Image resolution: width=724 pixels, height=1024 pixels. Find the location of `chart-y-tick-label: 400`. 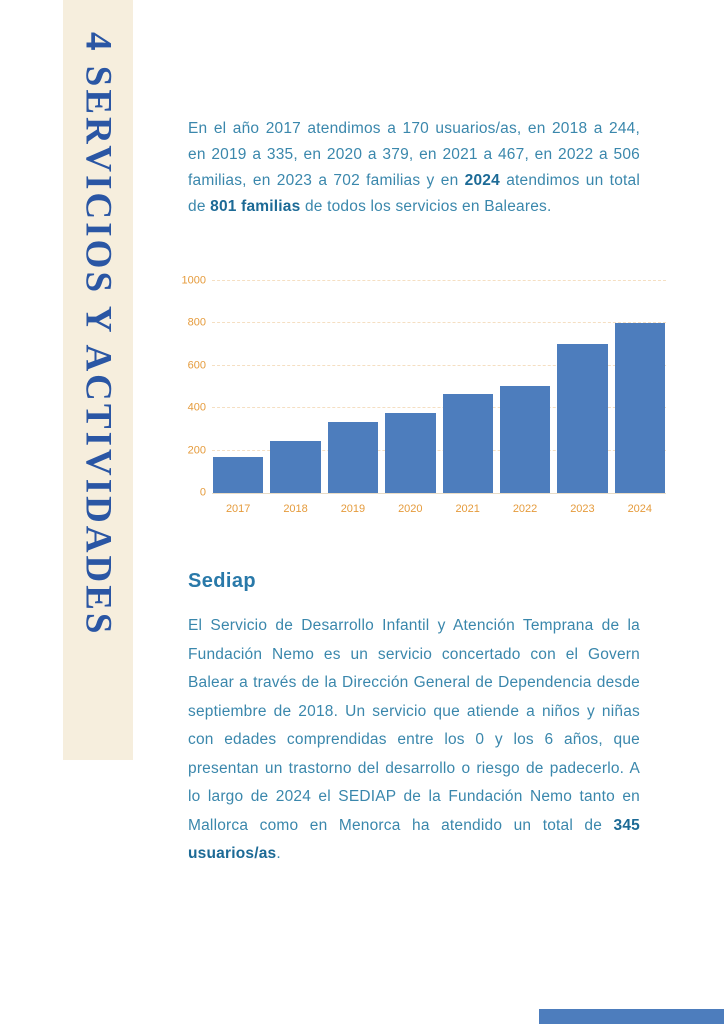

chart-y-tick-label: 400 is located at coordinates (196, 407).